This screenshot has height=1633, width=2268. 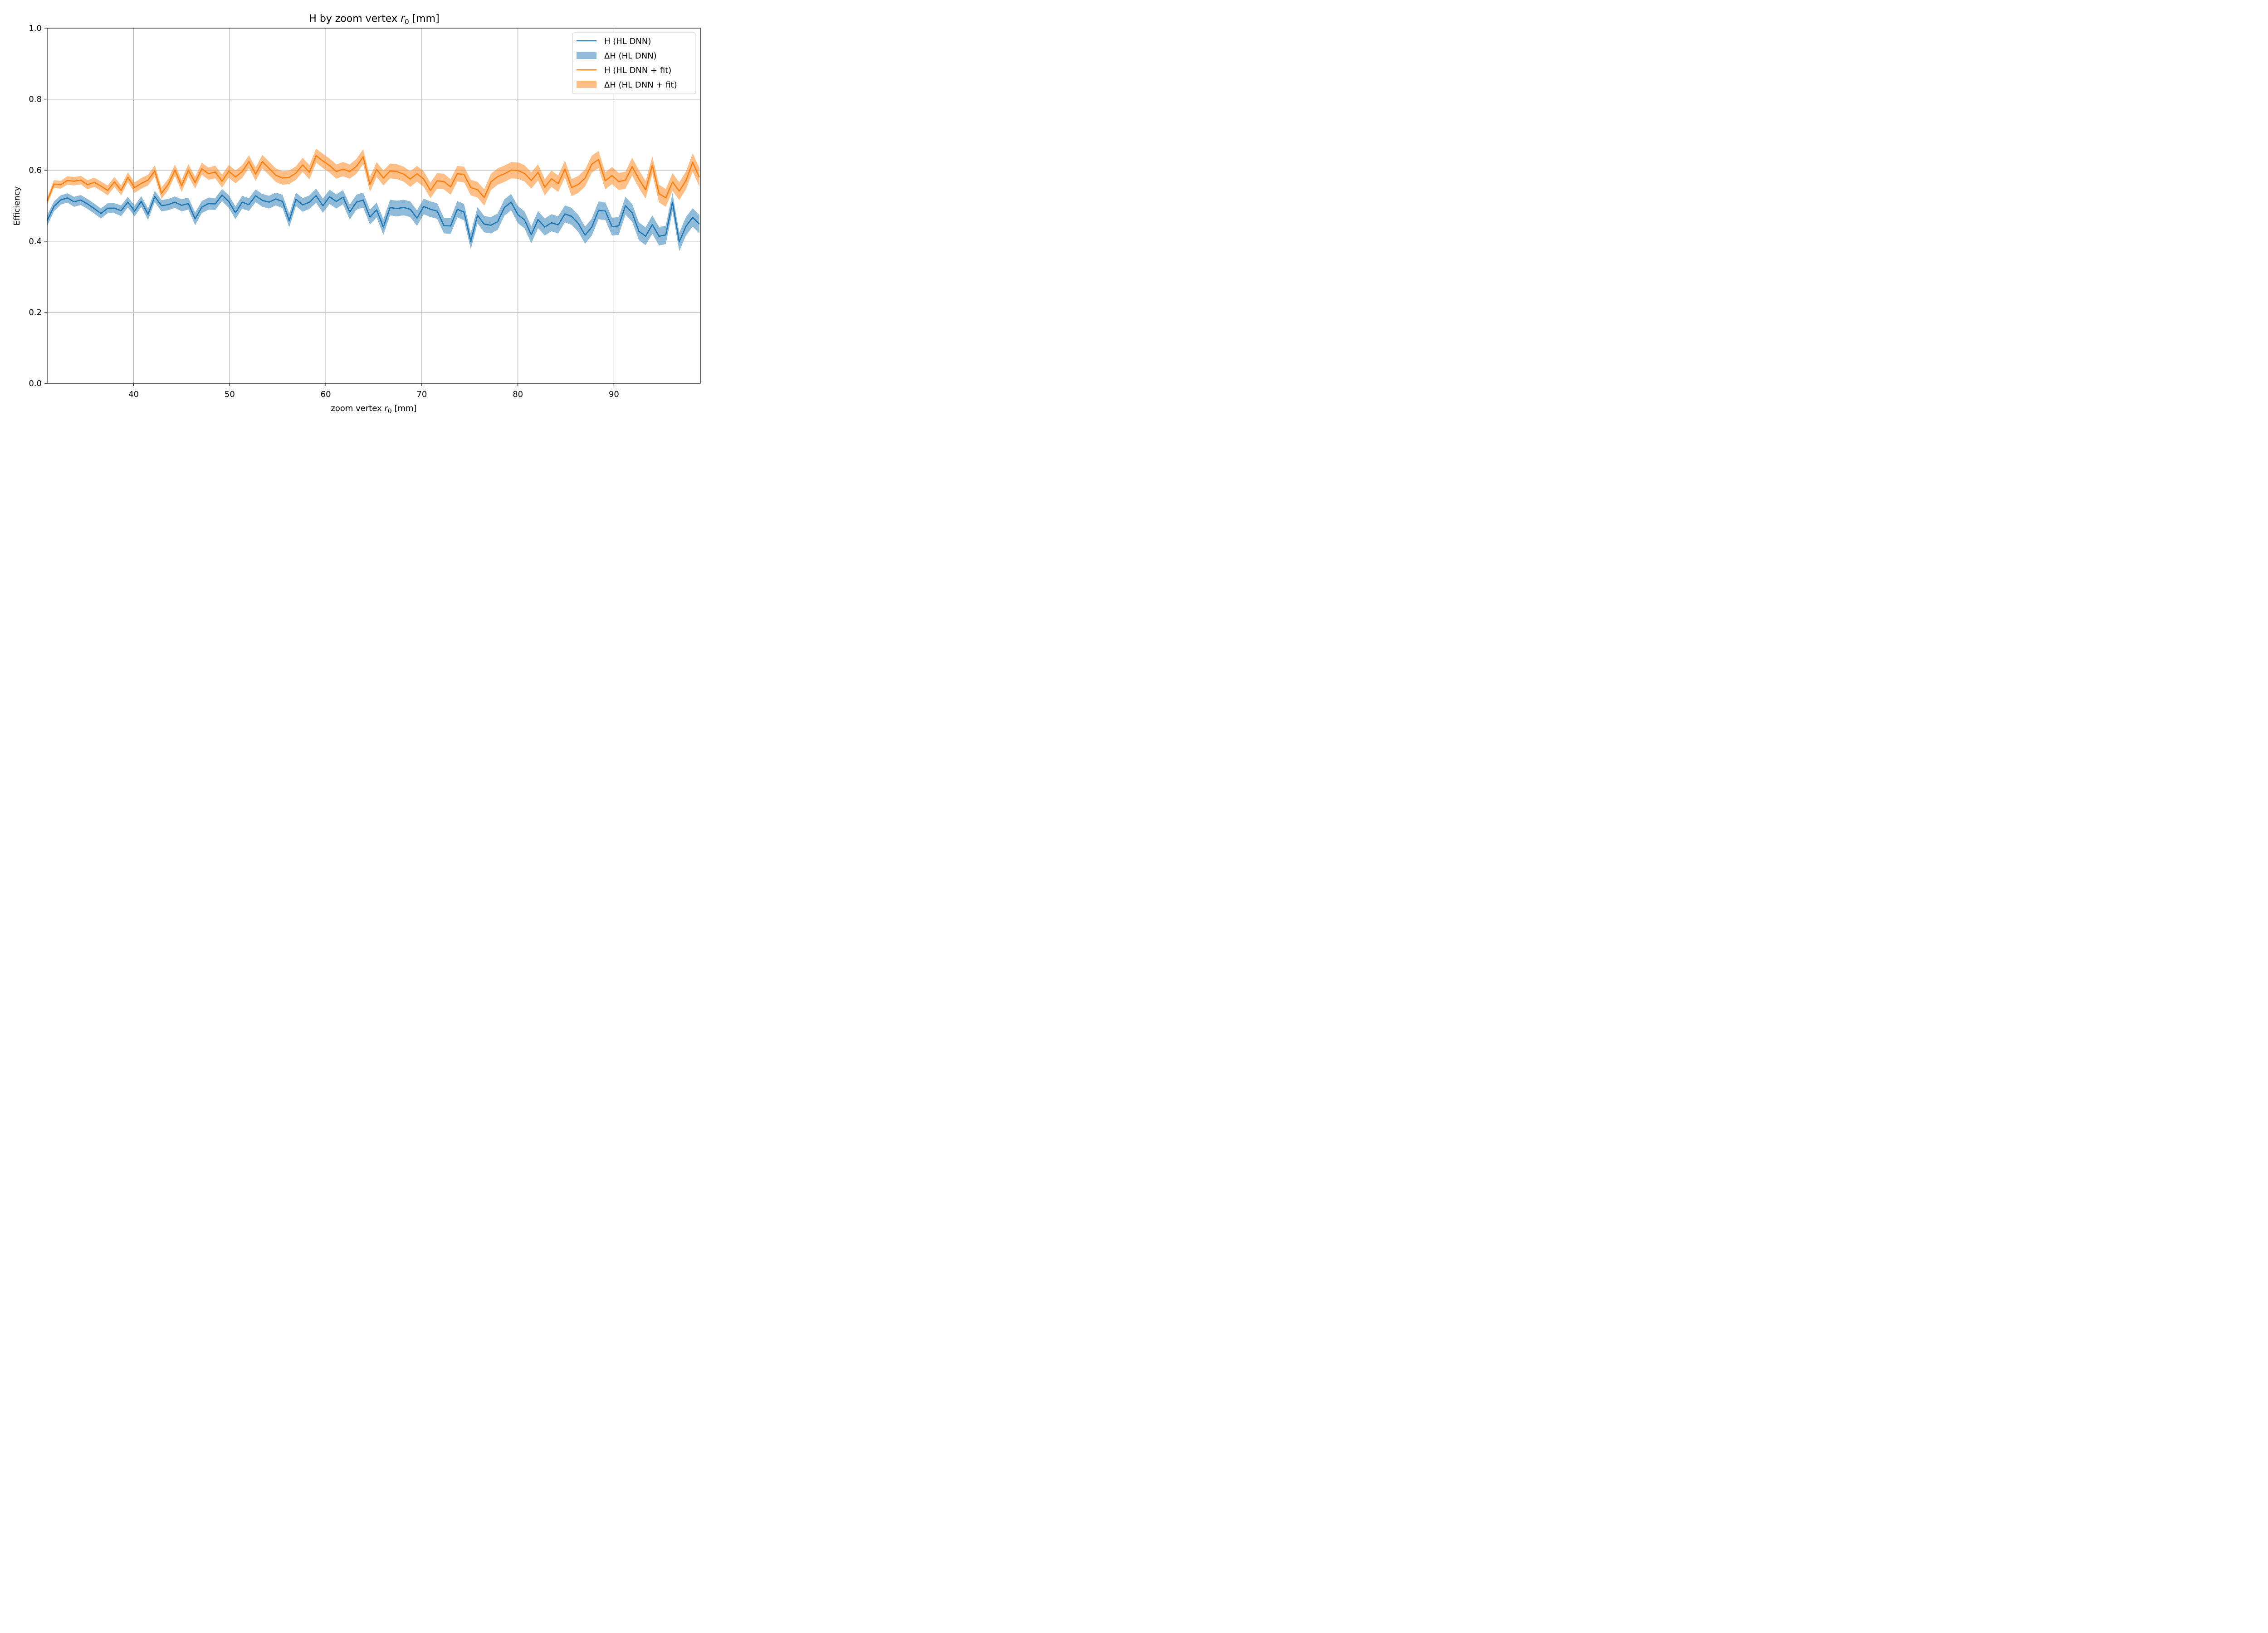 I want to click on x-tick-label: 50, so click(x=230, y=394).